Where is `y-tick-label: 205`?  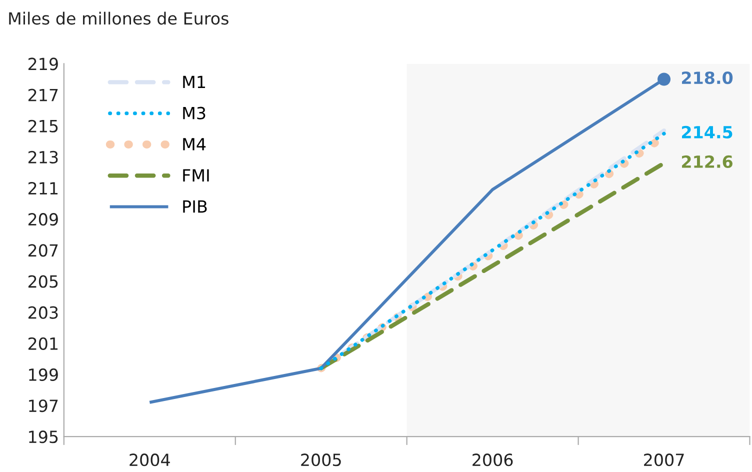
y-tick-label: 205 is located at coordinates (43, 281).